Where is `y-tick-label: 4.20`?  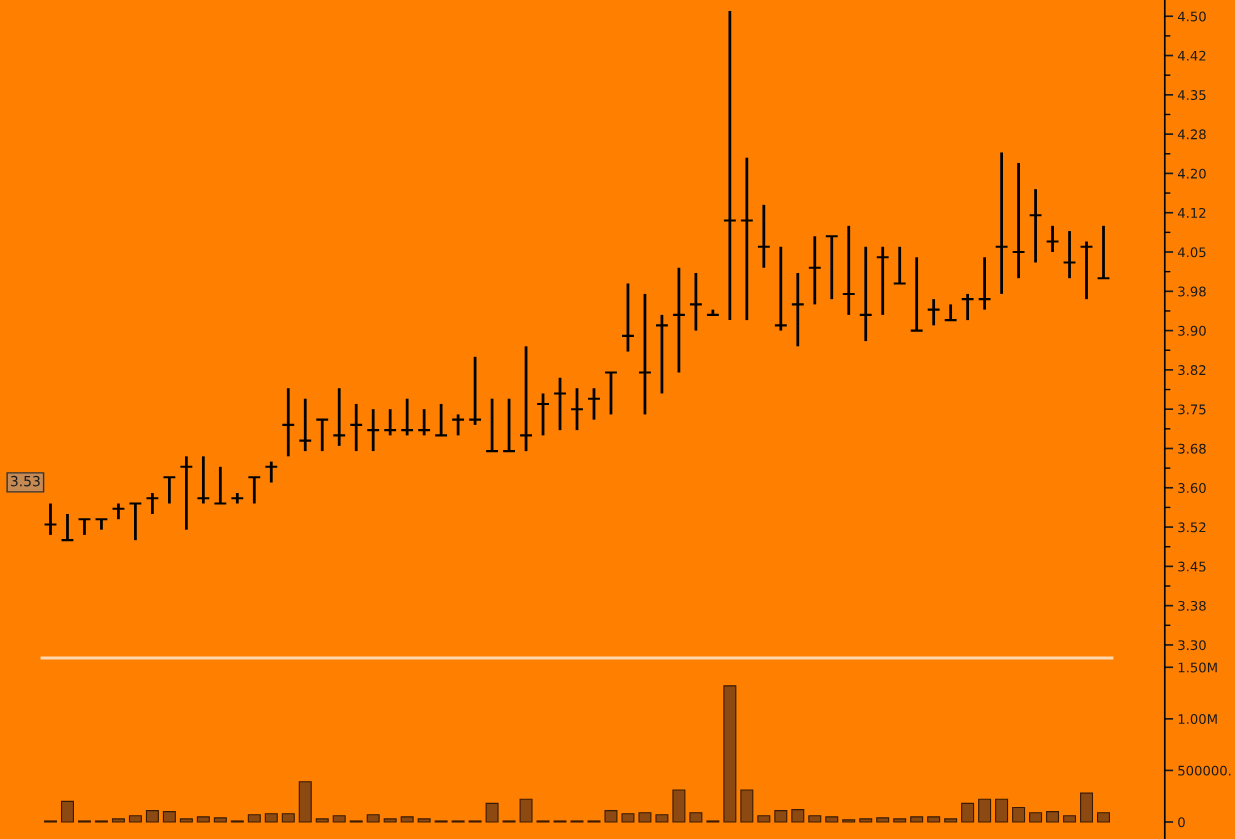
y-tick-label: 4.20 is located at coordinates (1191, 173).